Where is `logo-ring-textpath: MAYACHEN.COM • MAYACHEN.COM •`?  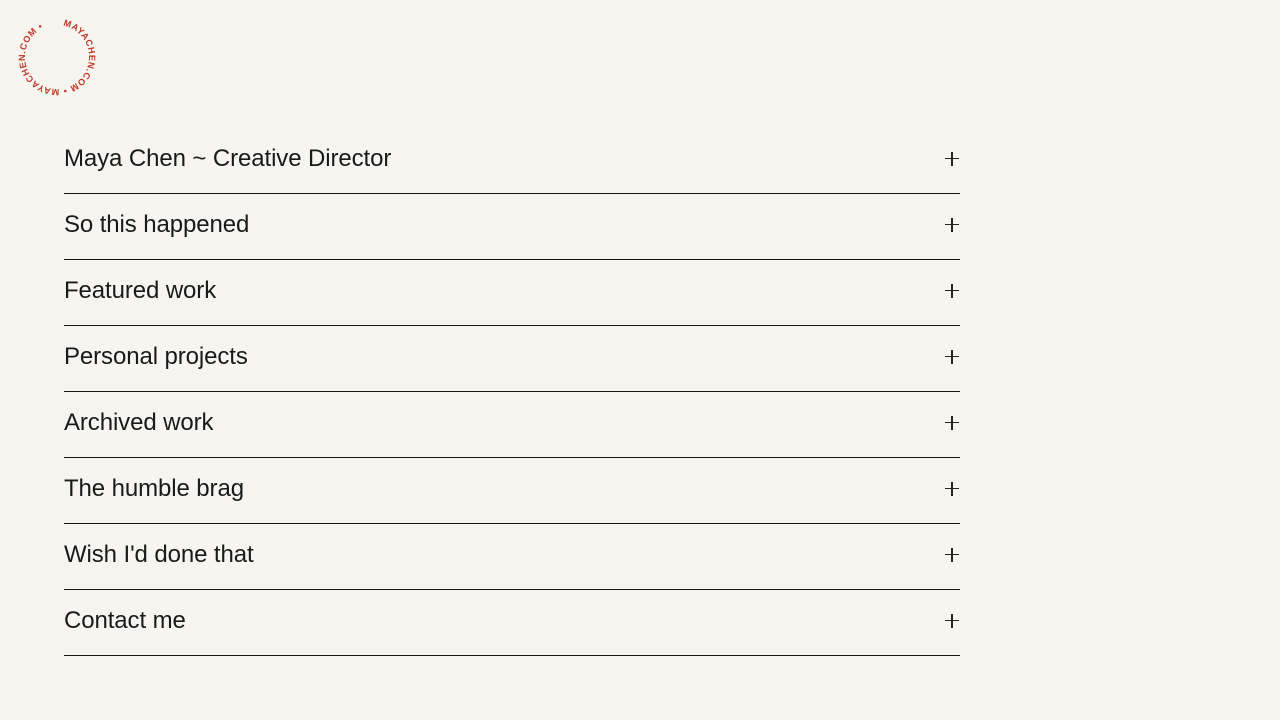
logo-ring-textpath: MAYACHEN.COM • MAYACHEN.COM • is located at coordinates (57, 57).